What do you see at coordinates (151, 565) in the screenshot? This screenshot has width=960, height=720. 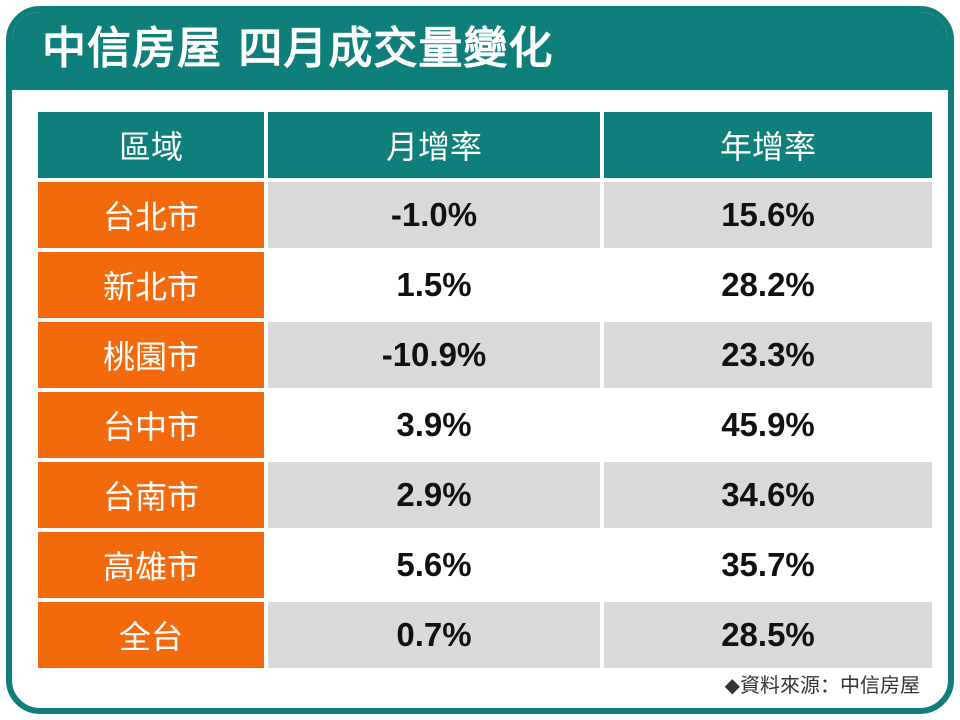 I see `region-cell: 高雄市` at bounding box center [151, 565].